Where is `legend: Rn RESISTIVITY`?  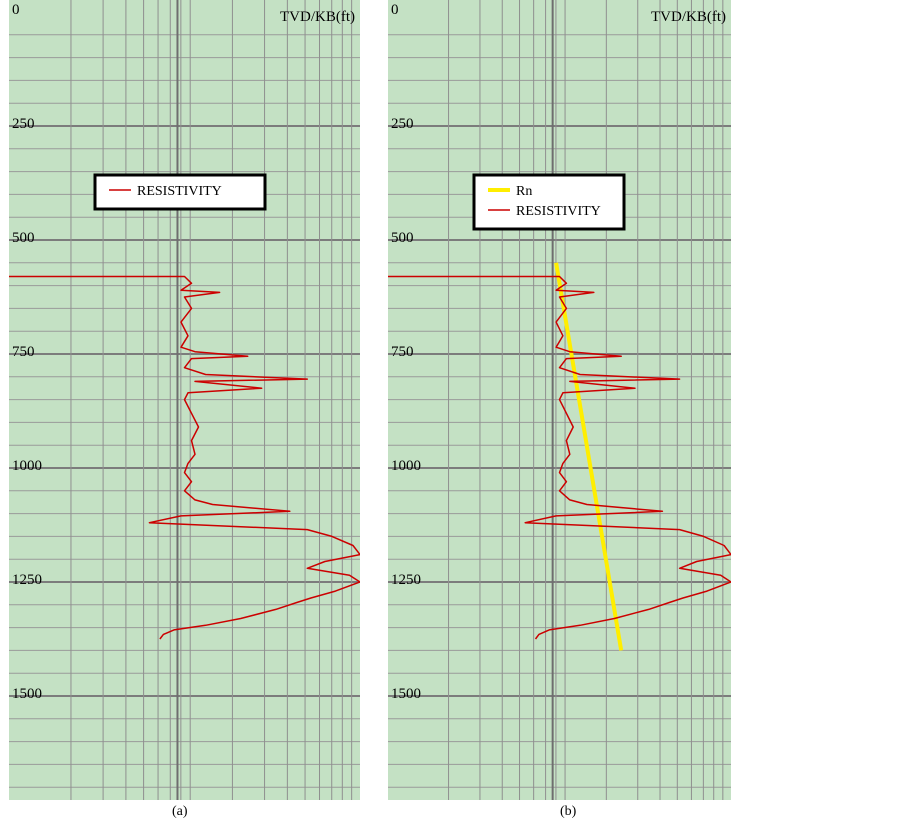
legend: Rn RESISTIVITY is located at coordinates (549, 202).